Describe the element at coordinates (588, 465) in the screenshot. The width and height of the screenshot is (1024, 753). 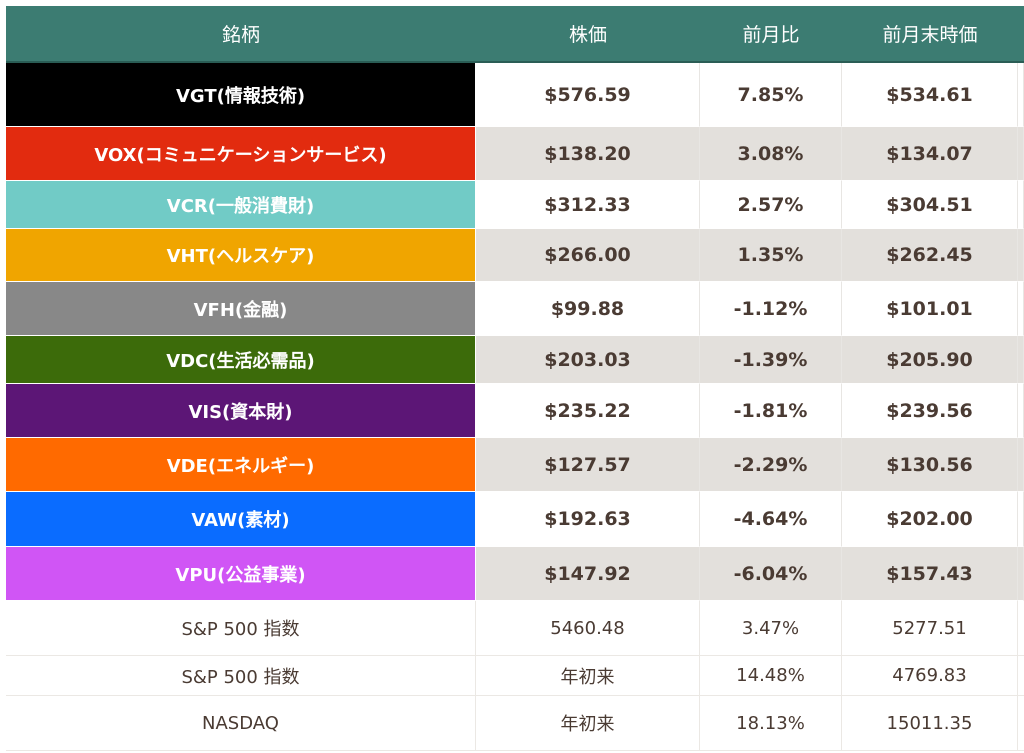
I see `price: $127.57` at that location.